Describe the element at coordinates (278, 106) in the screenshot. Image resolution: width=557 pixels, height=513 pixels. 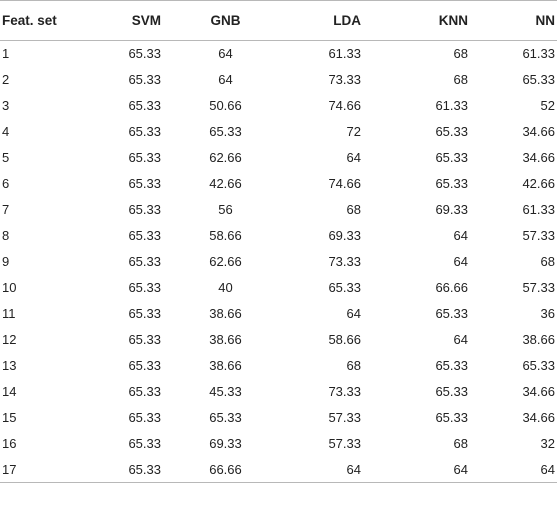
I see `table-row: 3 65.33 50.66 74.66 61.33 52` at that location.